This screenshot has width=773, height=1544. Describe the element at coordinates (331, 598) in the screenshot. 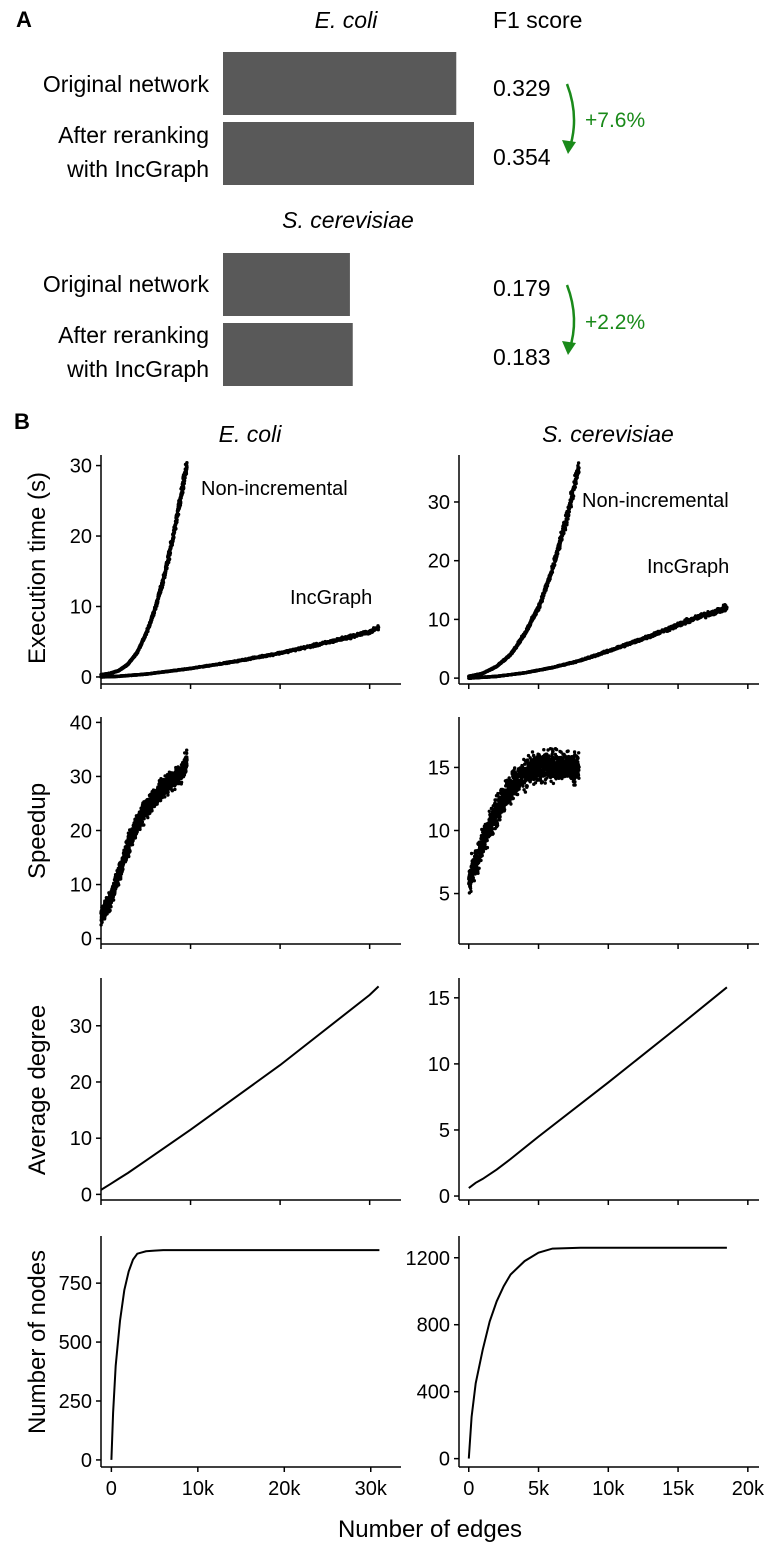

I see `annot-ecoli-incgraph: IncGraph` at that location.